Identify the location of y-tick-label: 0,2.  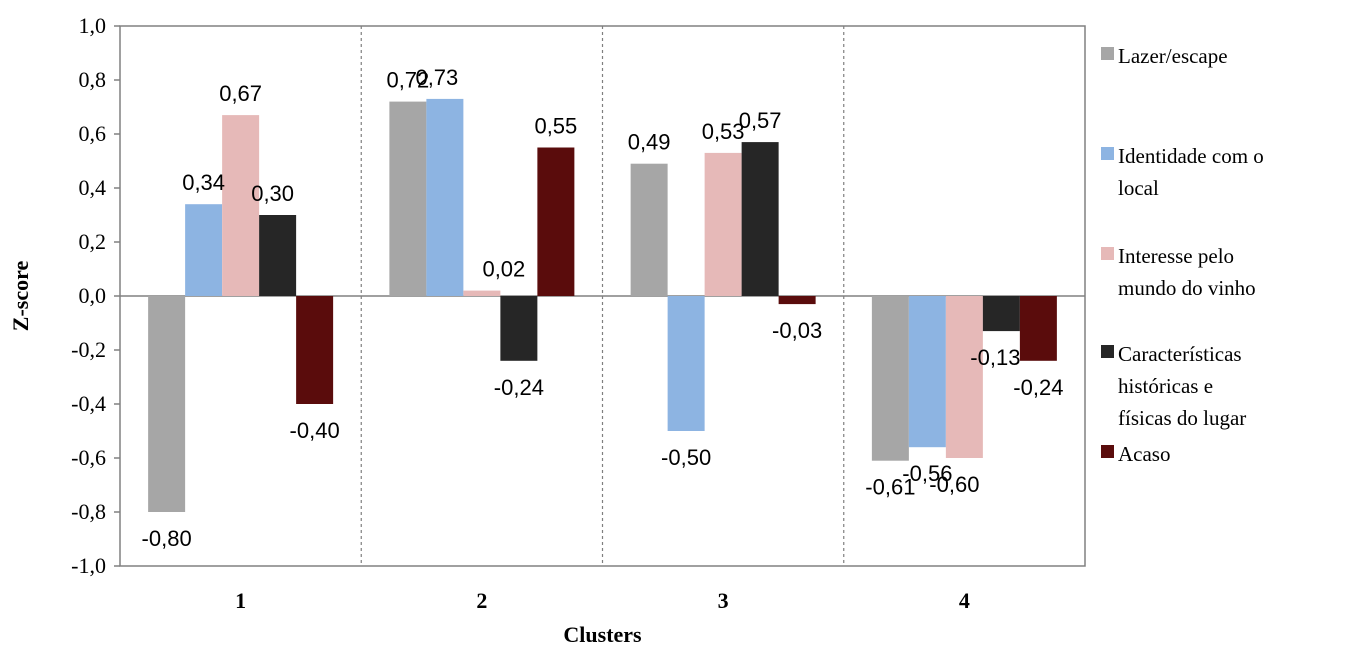
(93, 241).